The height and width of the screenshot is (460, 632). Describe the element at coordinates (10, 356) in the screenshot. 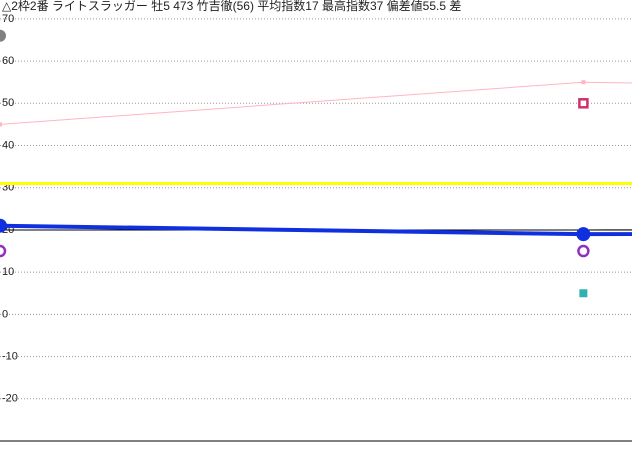

I see `y-tick-label: -10` at that location.